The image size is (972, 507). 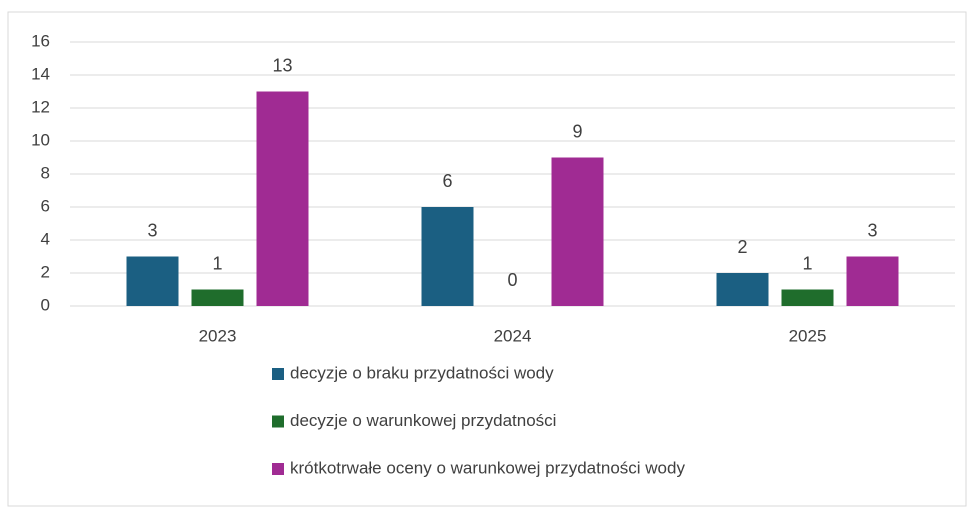 I want to click on x-tick-label: 2023, so click(x=218, y=335).